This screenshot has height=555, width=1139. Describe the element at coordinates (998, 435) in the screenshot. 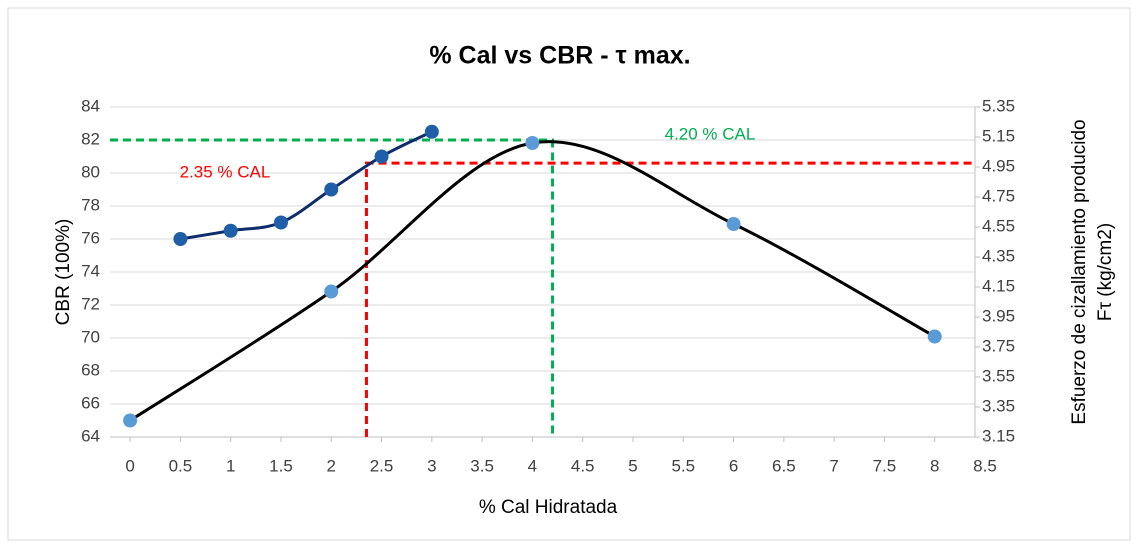

I see `y2-tick-label: 3.15` at that location.